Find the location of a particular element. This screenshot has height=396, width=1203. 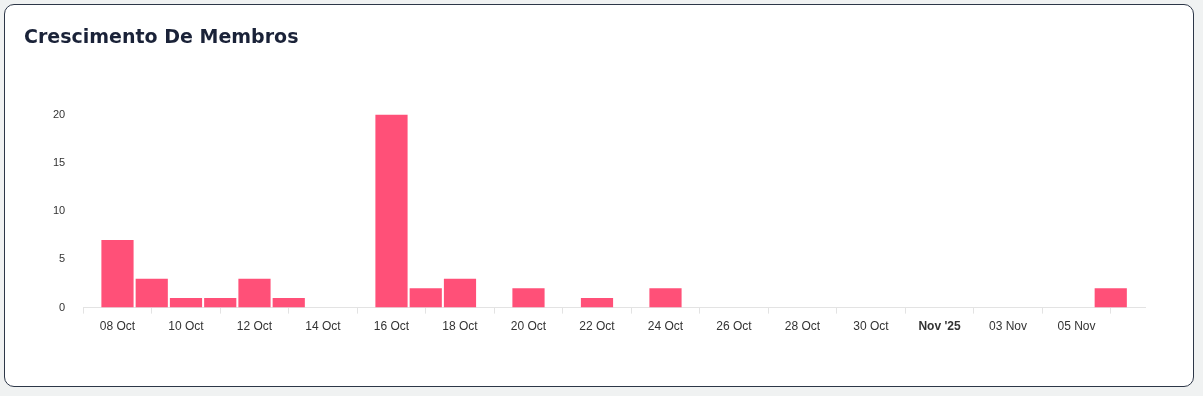

y-tick-label: 20 is located at coordinates (59, 113).